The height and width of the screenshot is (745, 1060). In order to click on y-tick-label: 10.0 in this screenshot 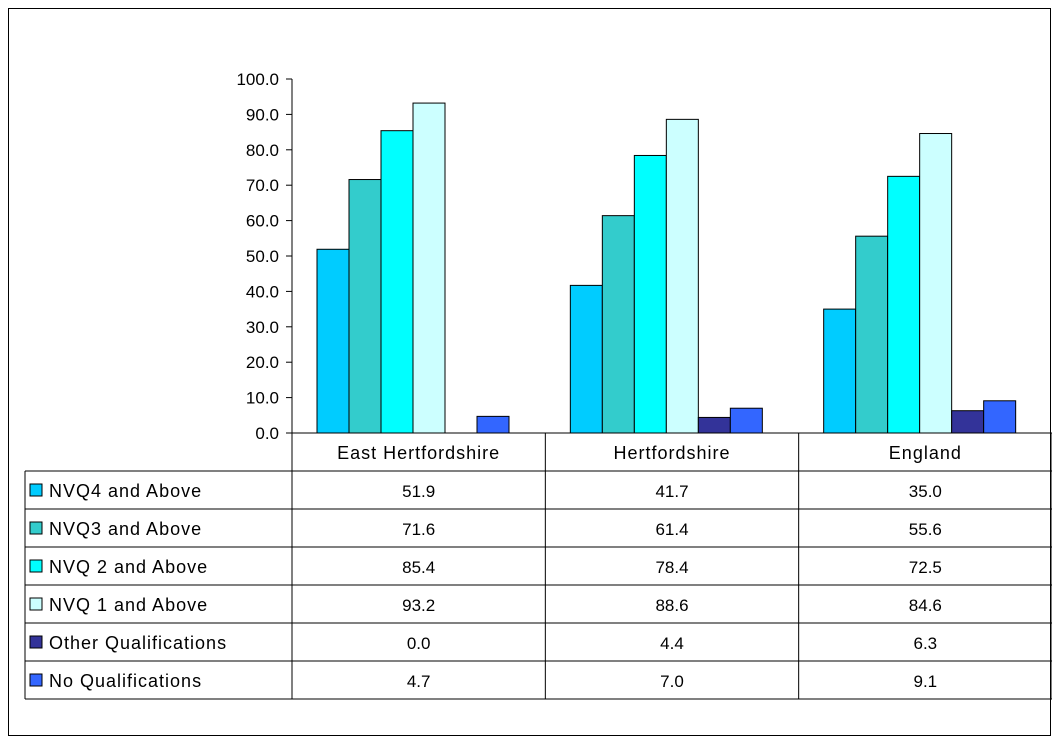, I will do `click(262, 398)`.